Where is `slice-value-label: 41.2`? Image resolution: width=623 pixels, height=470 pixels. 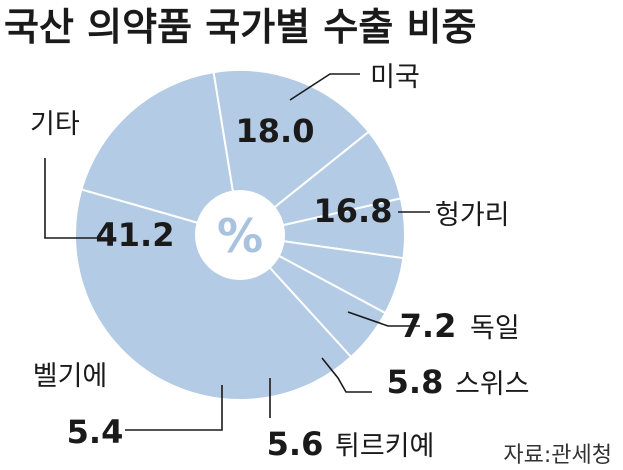
slice-value-label: 41.2 is located at coordinates (135, 235).